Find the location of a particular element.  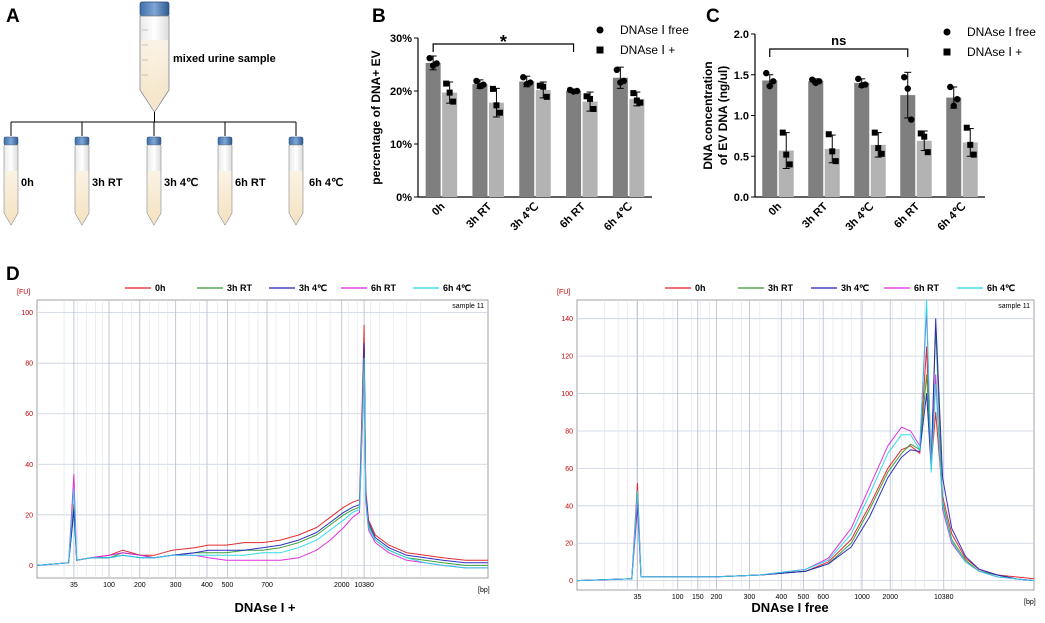

panel-b-label: B is located at coordinates (379, 16).